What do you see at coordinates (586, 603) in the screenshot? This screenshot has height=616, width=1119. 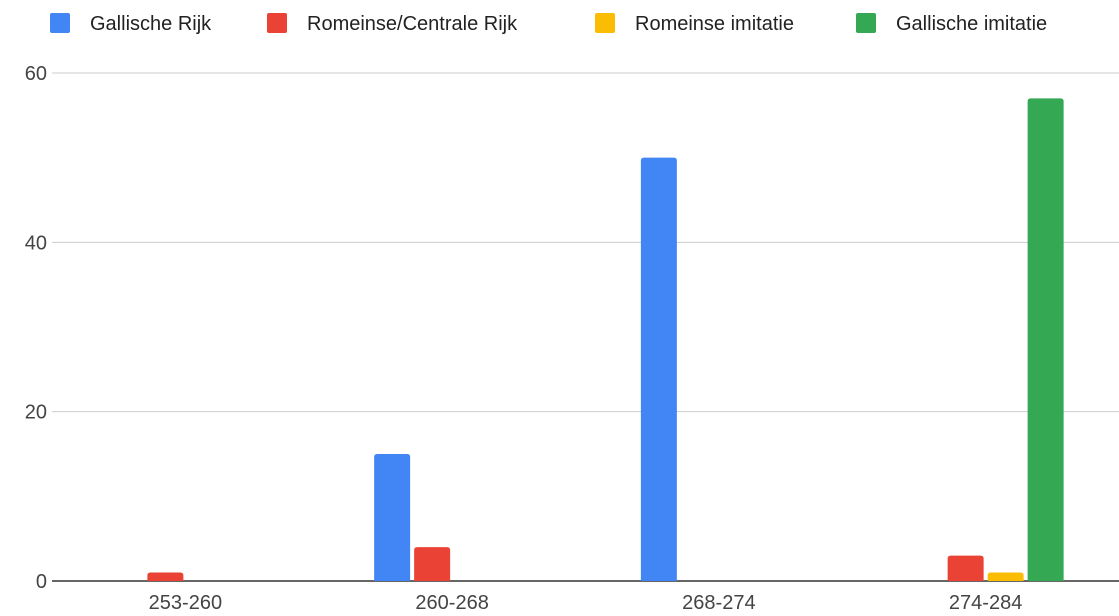 I see `x-axis-tick-labels: 253-260 260-268 268-274 274-284` at bounding box center [586, 603].